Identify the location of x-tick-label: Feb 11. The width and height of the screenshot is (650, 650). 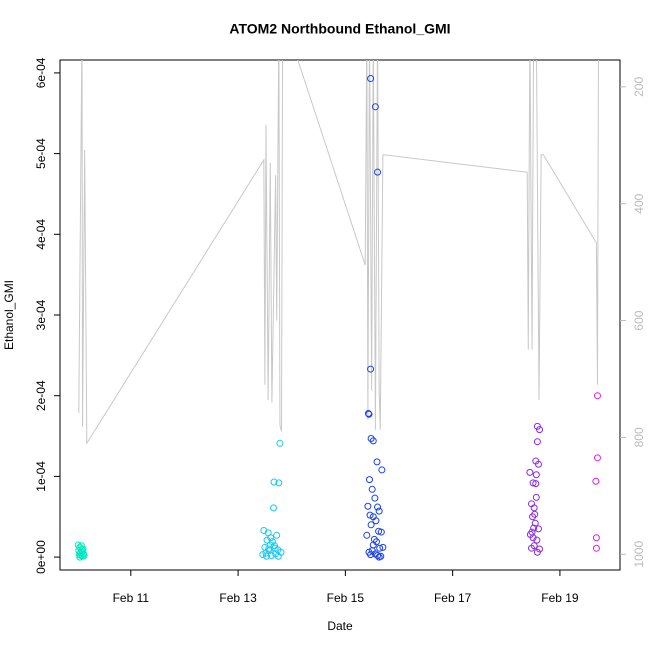
(131, 598).